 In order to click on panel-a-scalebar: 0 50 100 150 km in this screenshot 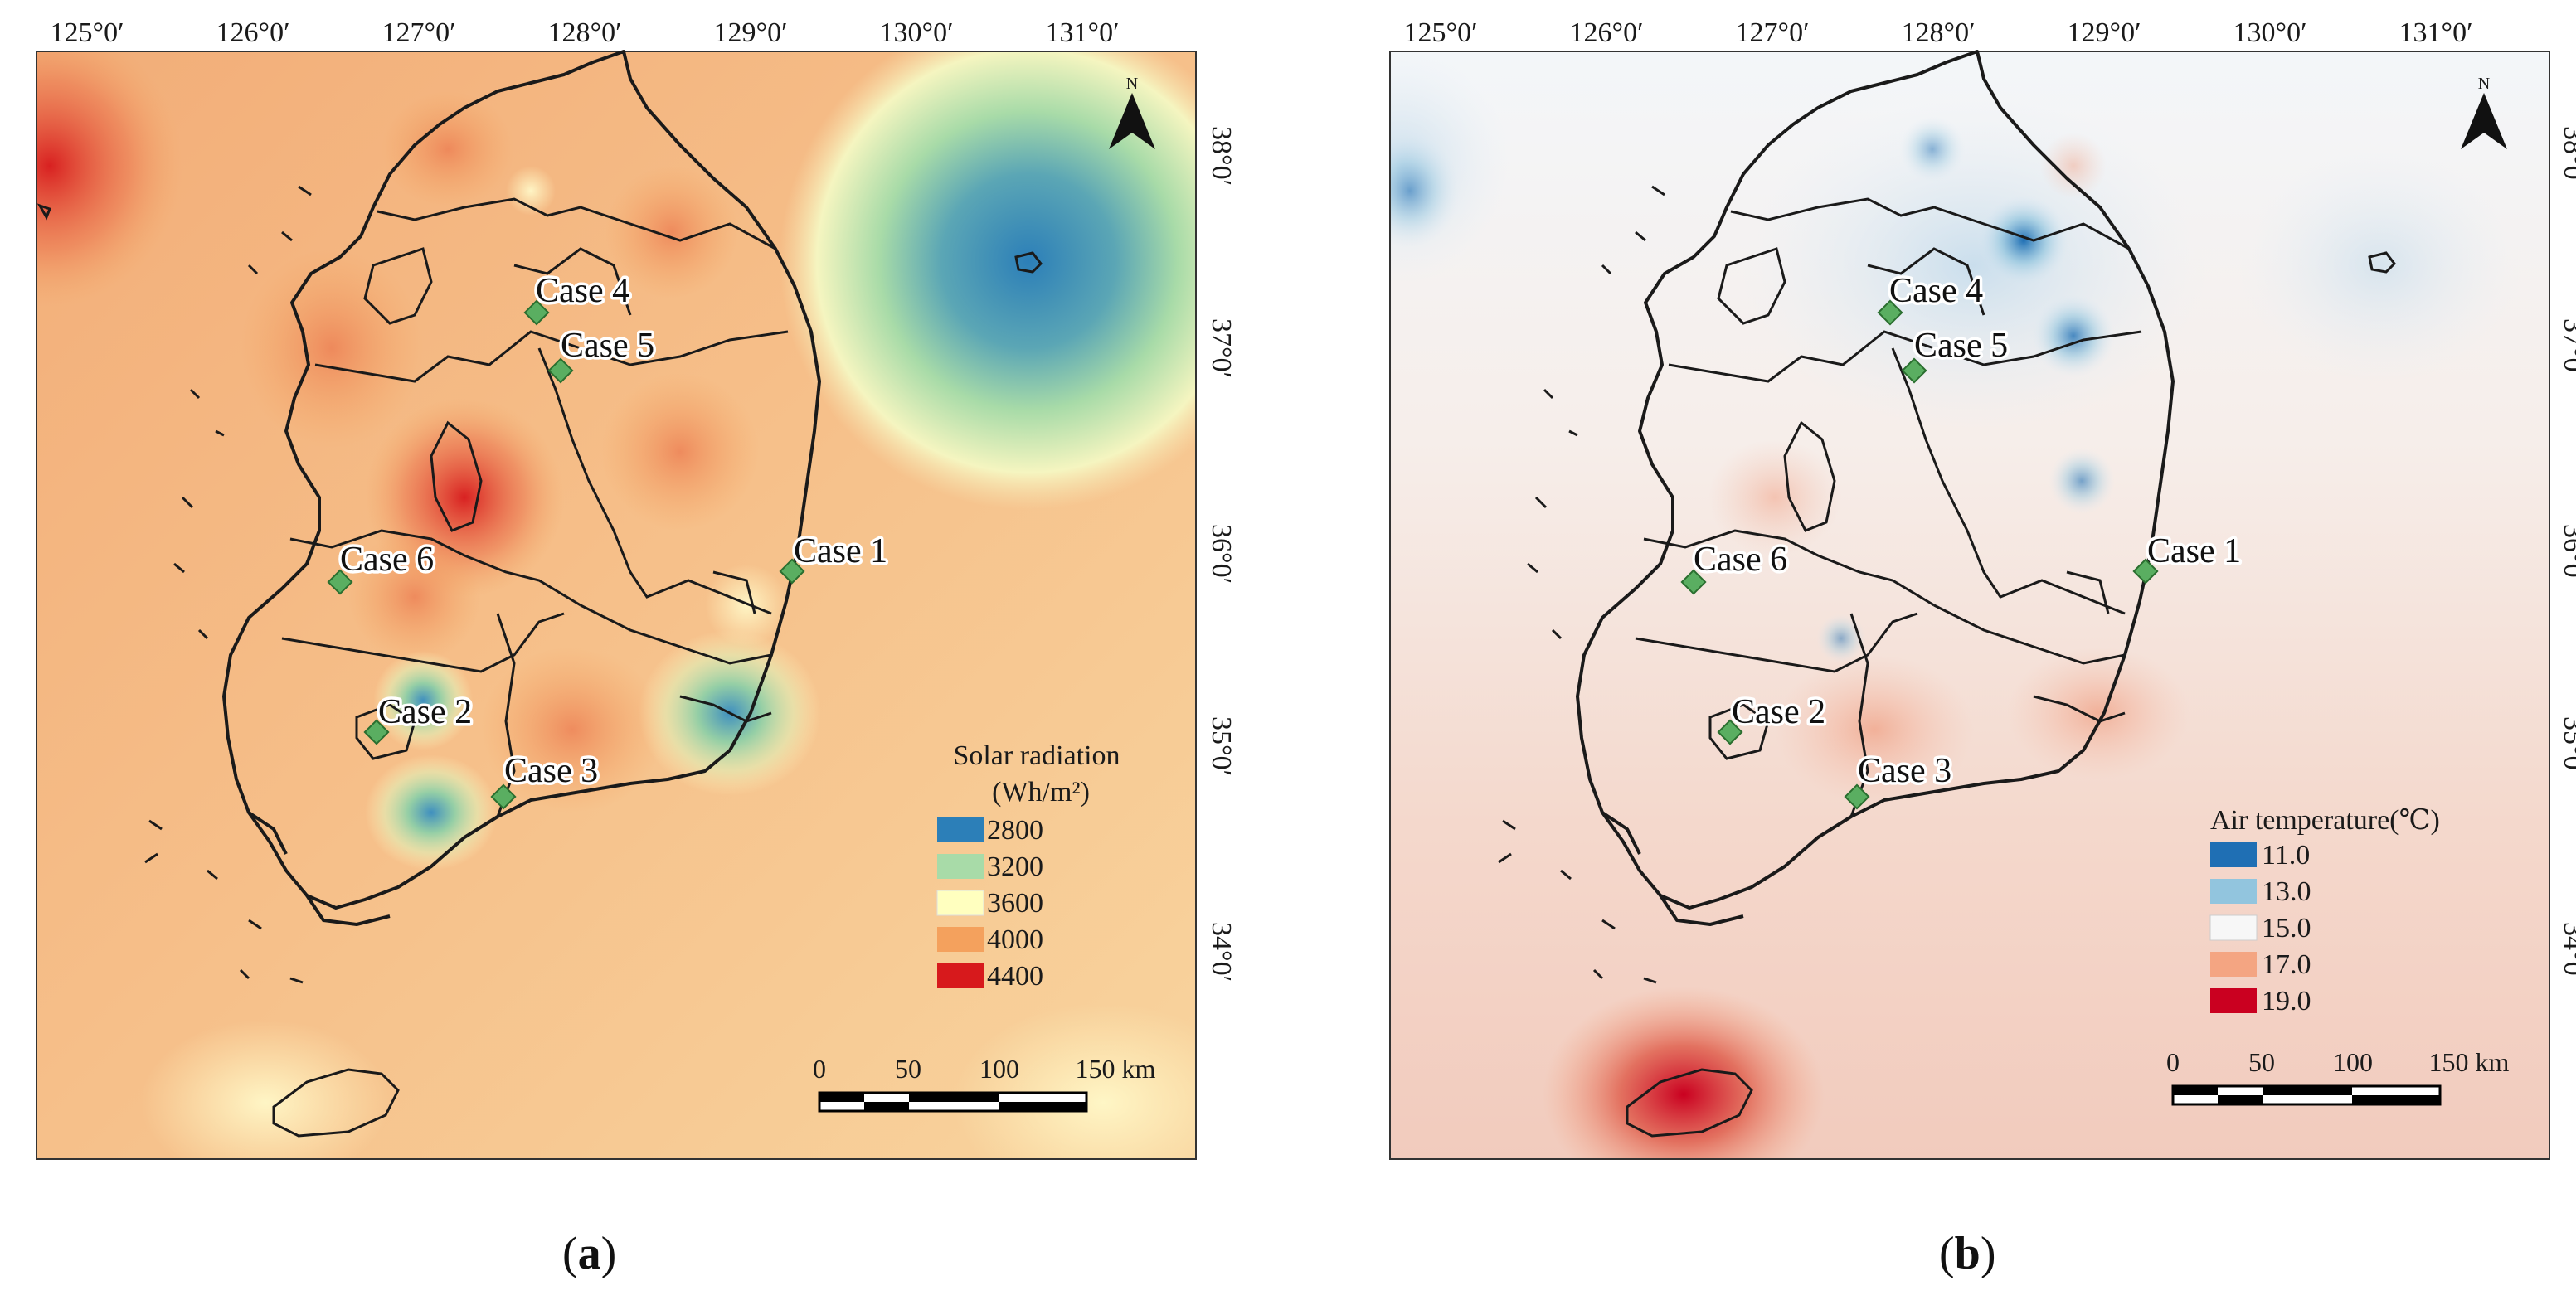, I will do `click(985, 1083)`.